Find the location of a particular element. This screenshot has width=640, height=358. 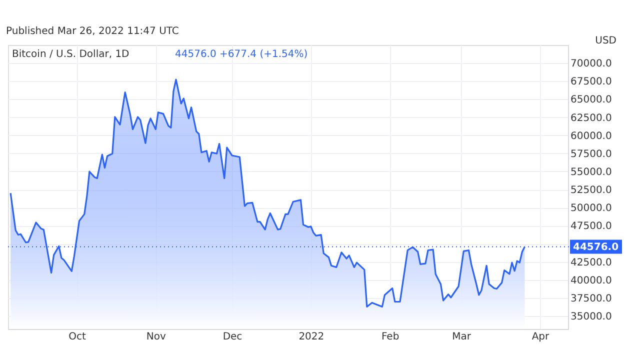

y-tick-label: 37500.0 is located at coordinates (591, 298).